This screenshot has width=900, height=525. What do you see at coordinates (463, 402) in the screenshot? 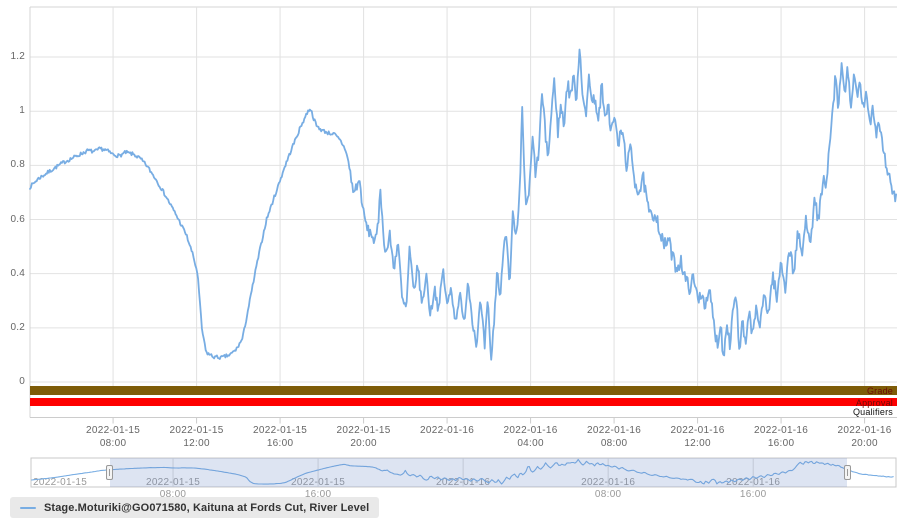
I see `approval-bar: Approval` at bounding box center [463, 402].